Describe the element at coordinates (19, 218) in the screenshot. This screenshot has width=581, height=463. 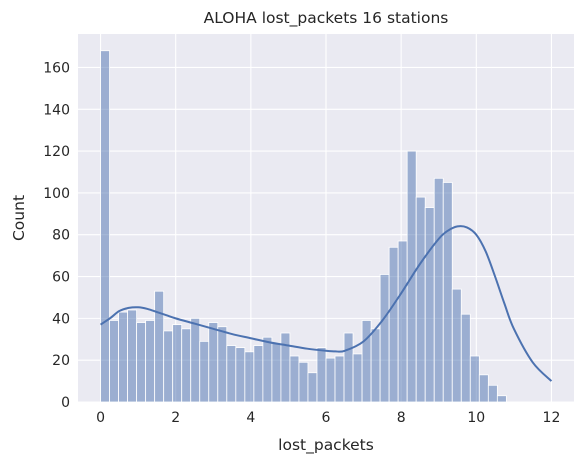
I see `y-axis-label: Count` at that location.